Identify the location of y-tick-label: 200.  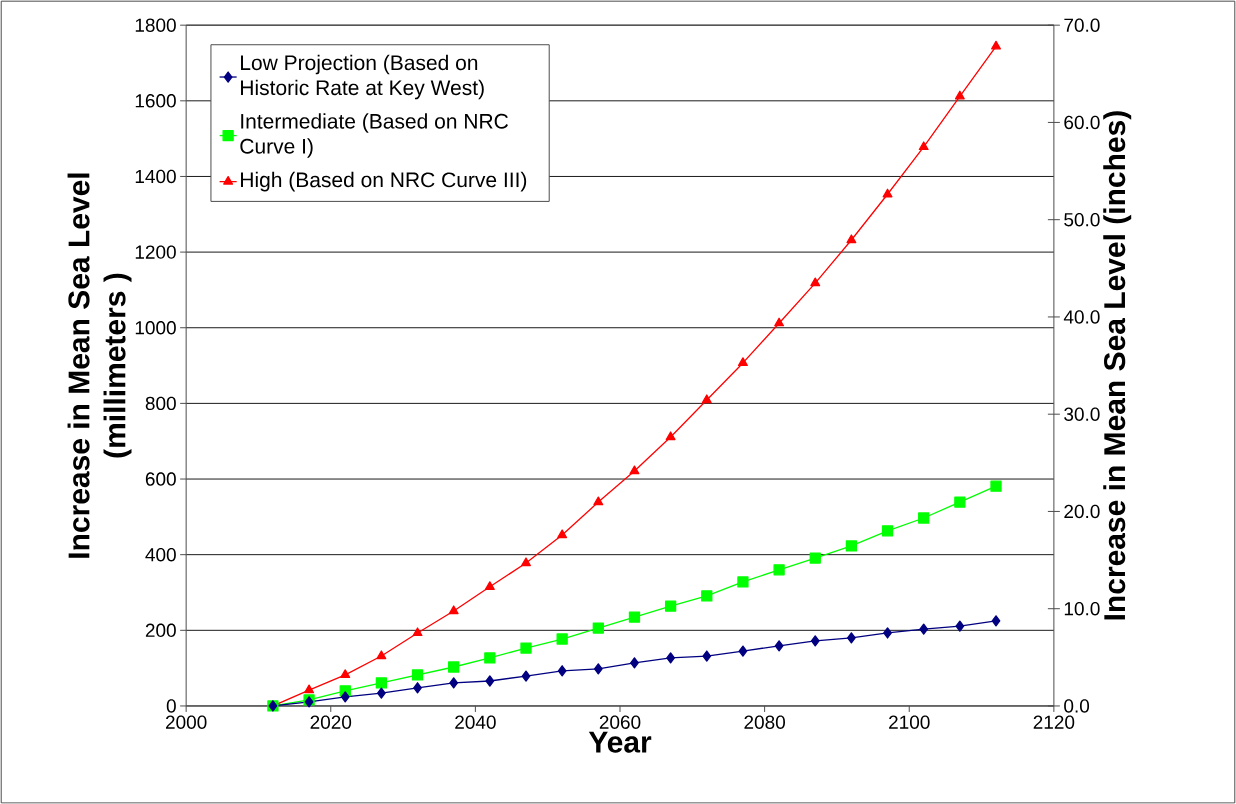
(160, 630).